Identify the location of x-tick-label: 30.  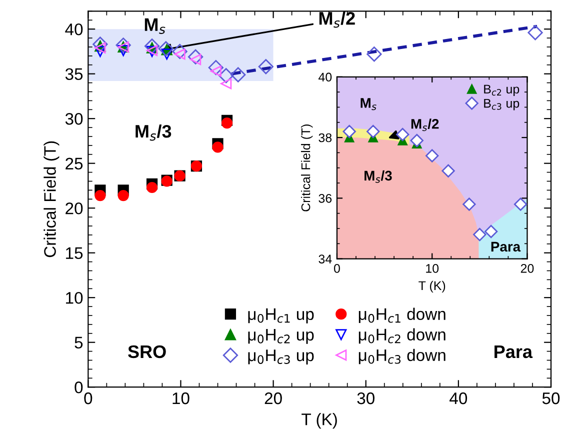
(365, 398).